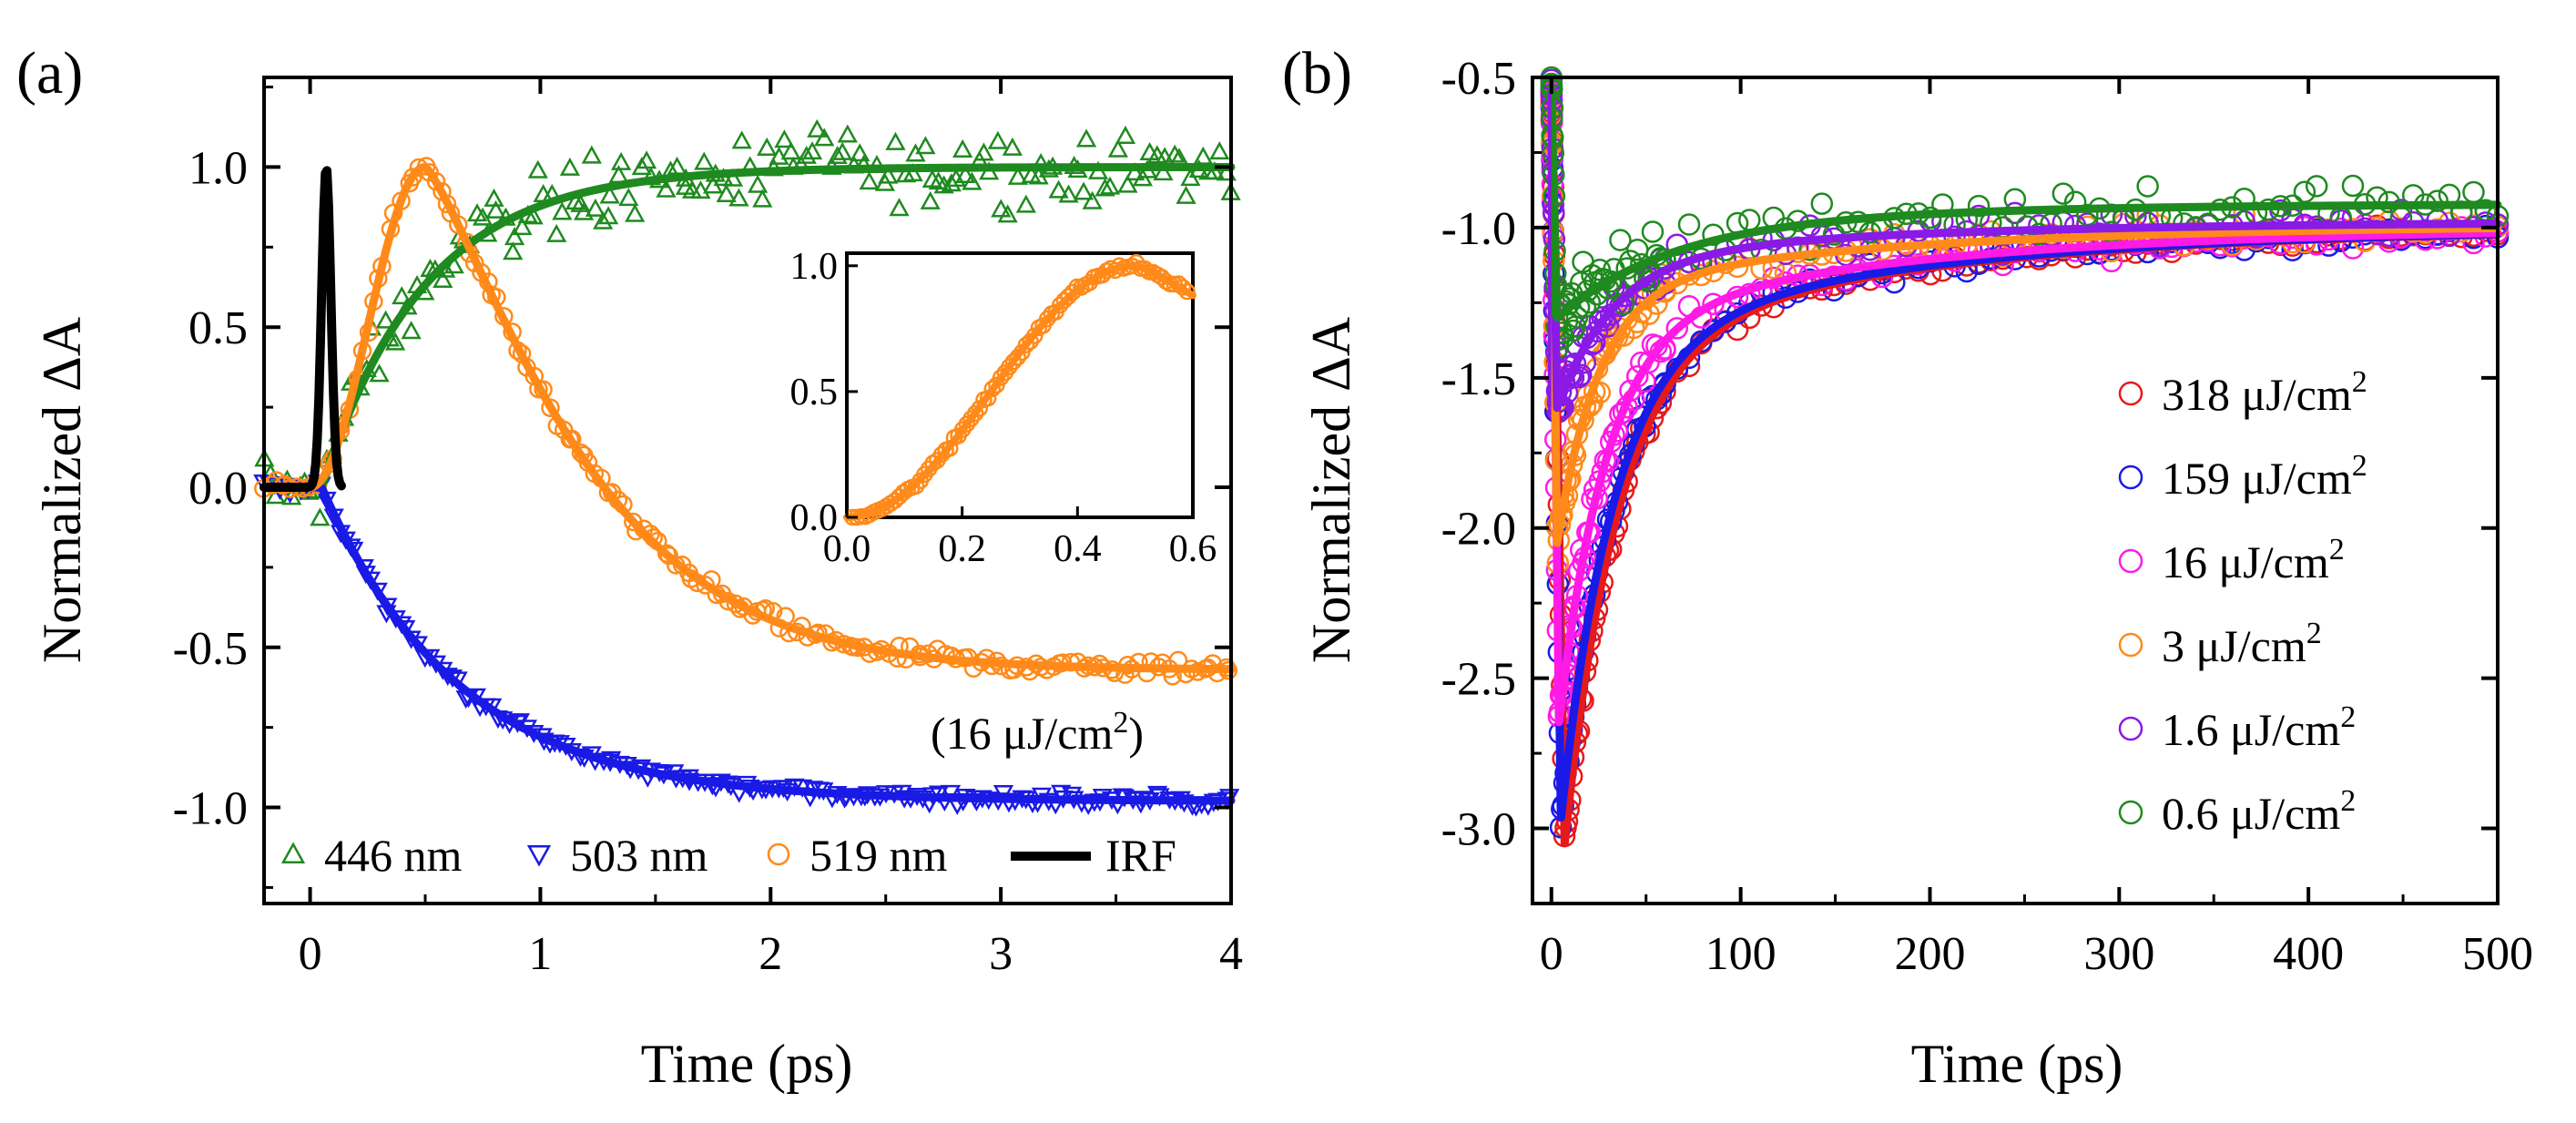 The width and height of the screenshot is (2576, 1123). What do you see at coordinates (1193, 549) in the screenshot?
I see `inset-x-tick-label: 0.6` at bounding box center [1193, 549].